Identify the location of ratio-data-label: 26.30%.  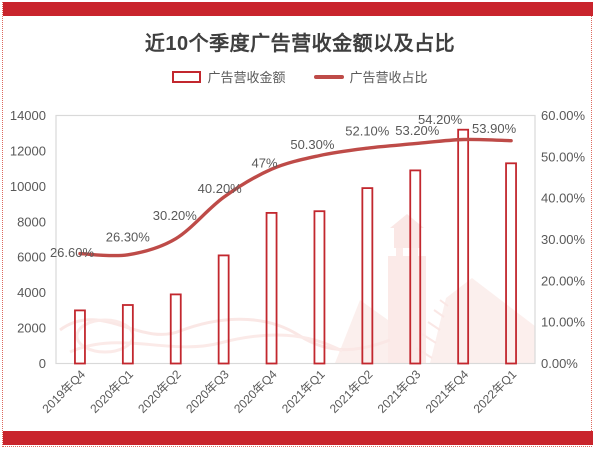
(128, 236).